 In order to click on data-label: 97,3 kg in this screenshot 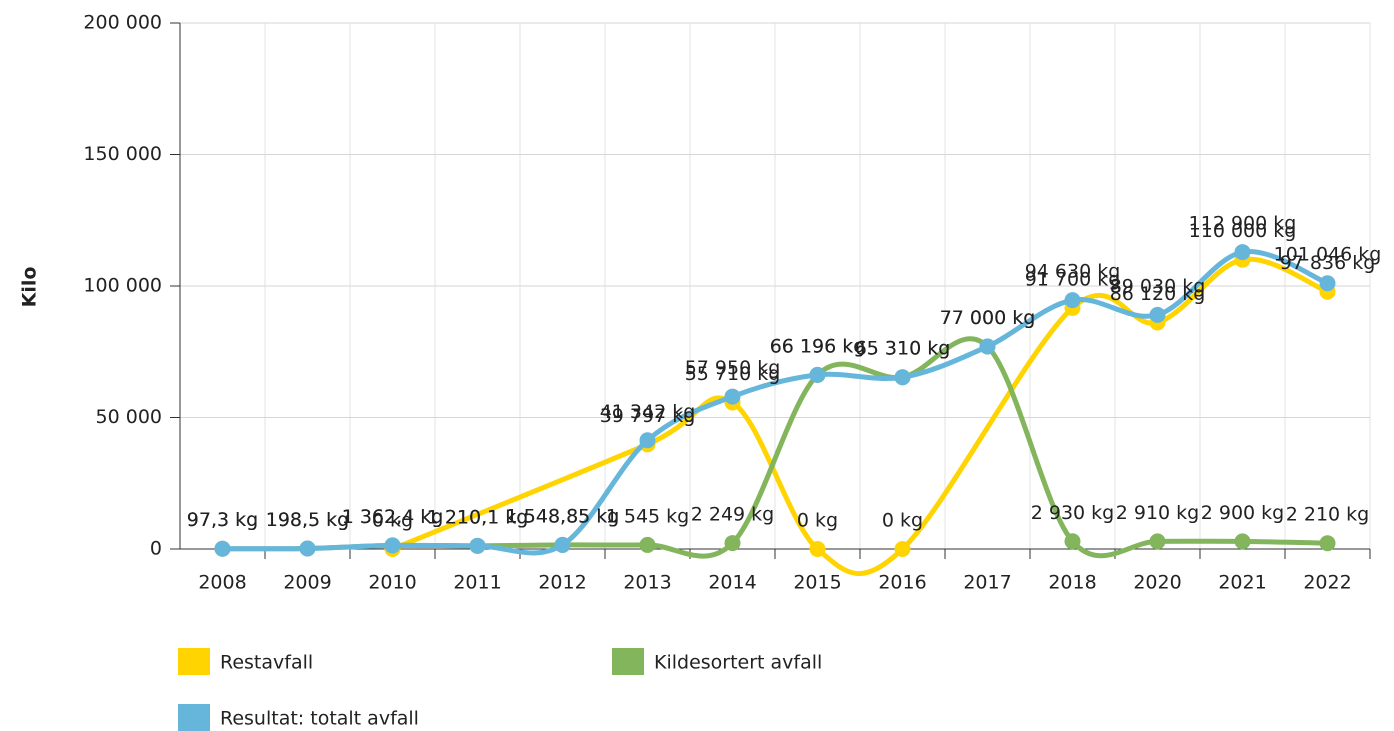, I will do `click(222, 520)`.